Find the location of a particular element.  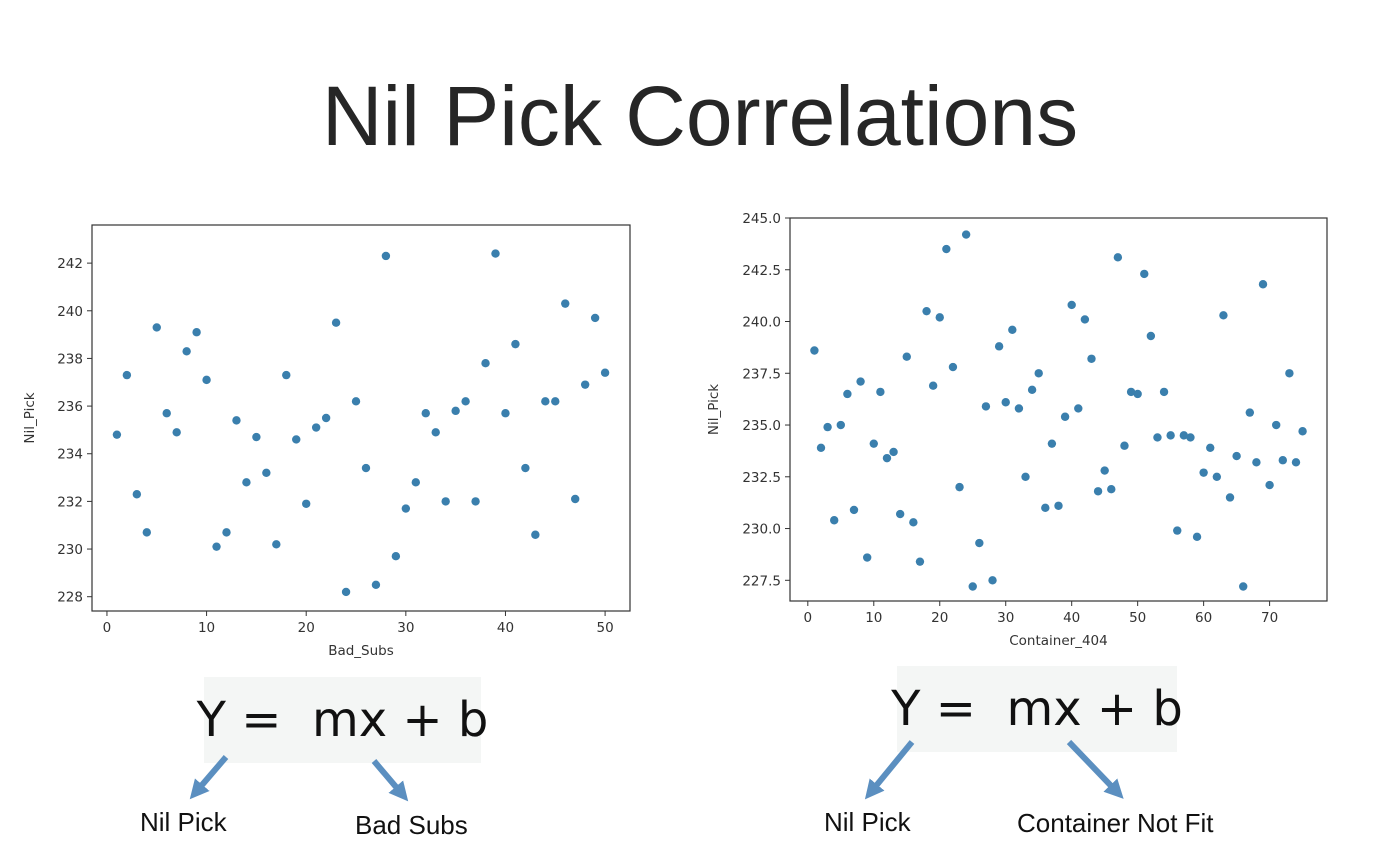

formula-box-left: Y = mx + b is located at coordinates (342, 720).